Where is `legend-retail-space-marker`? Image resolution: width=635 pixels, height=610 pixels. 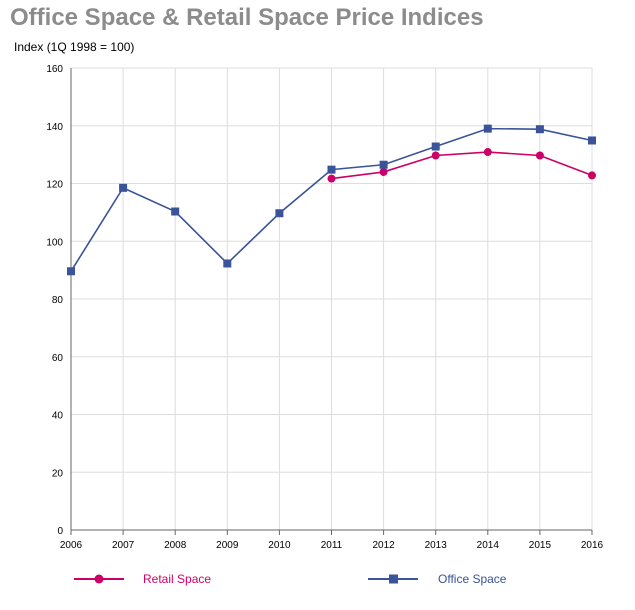
legend-retail-space-marker is located at coordinates (99, 579).